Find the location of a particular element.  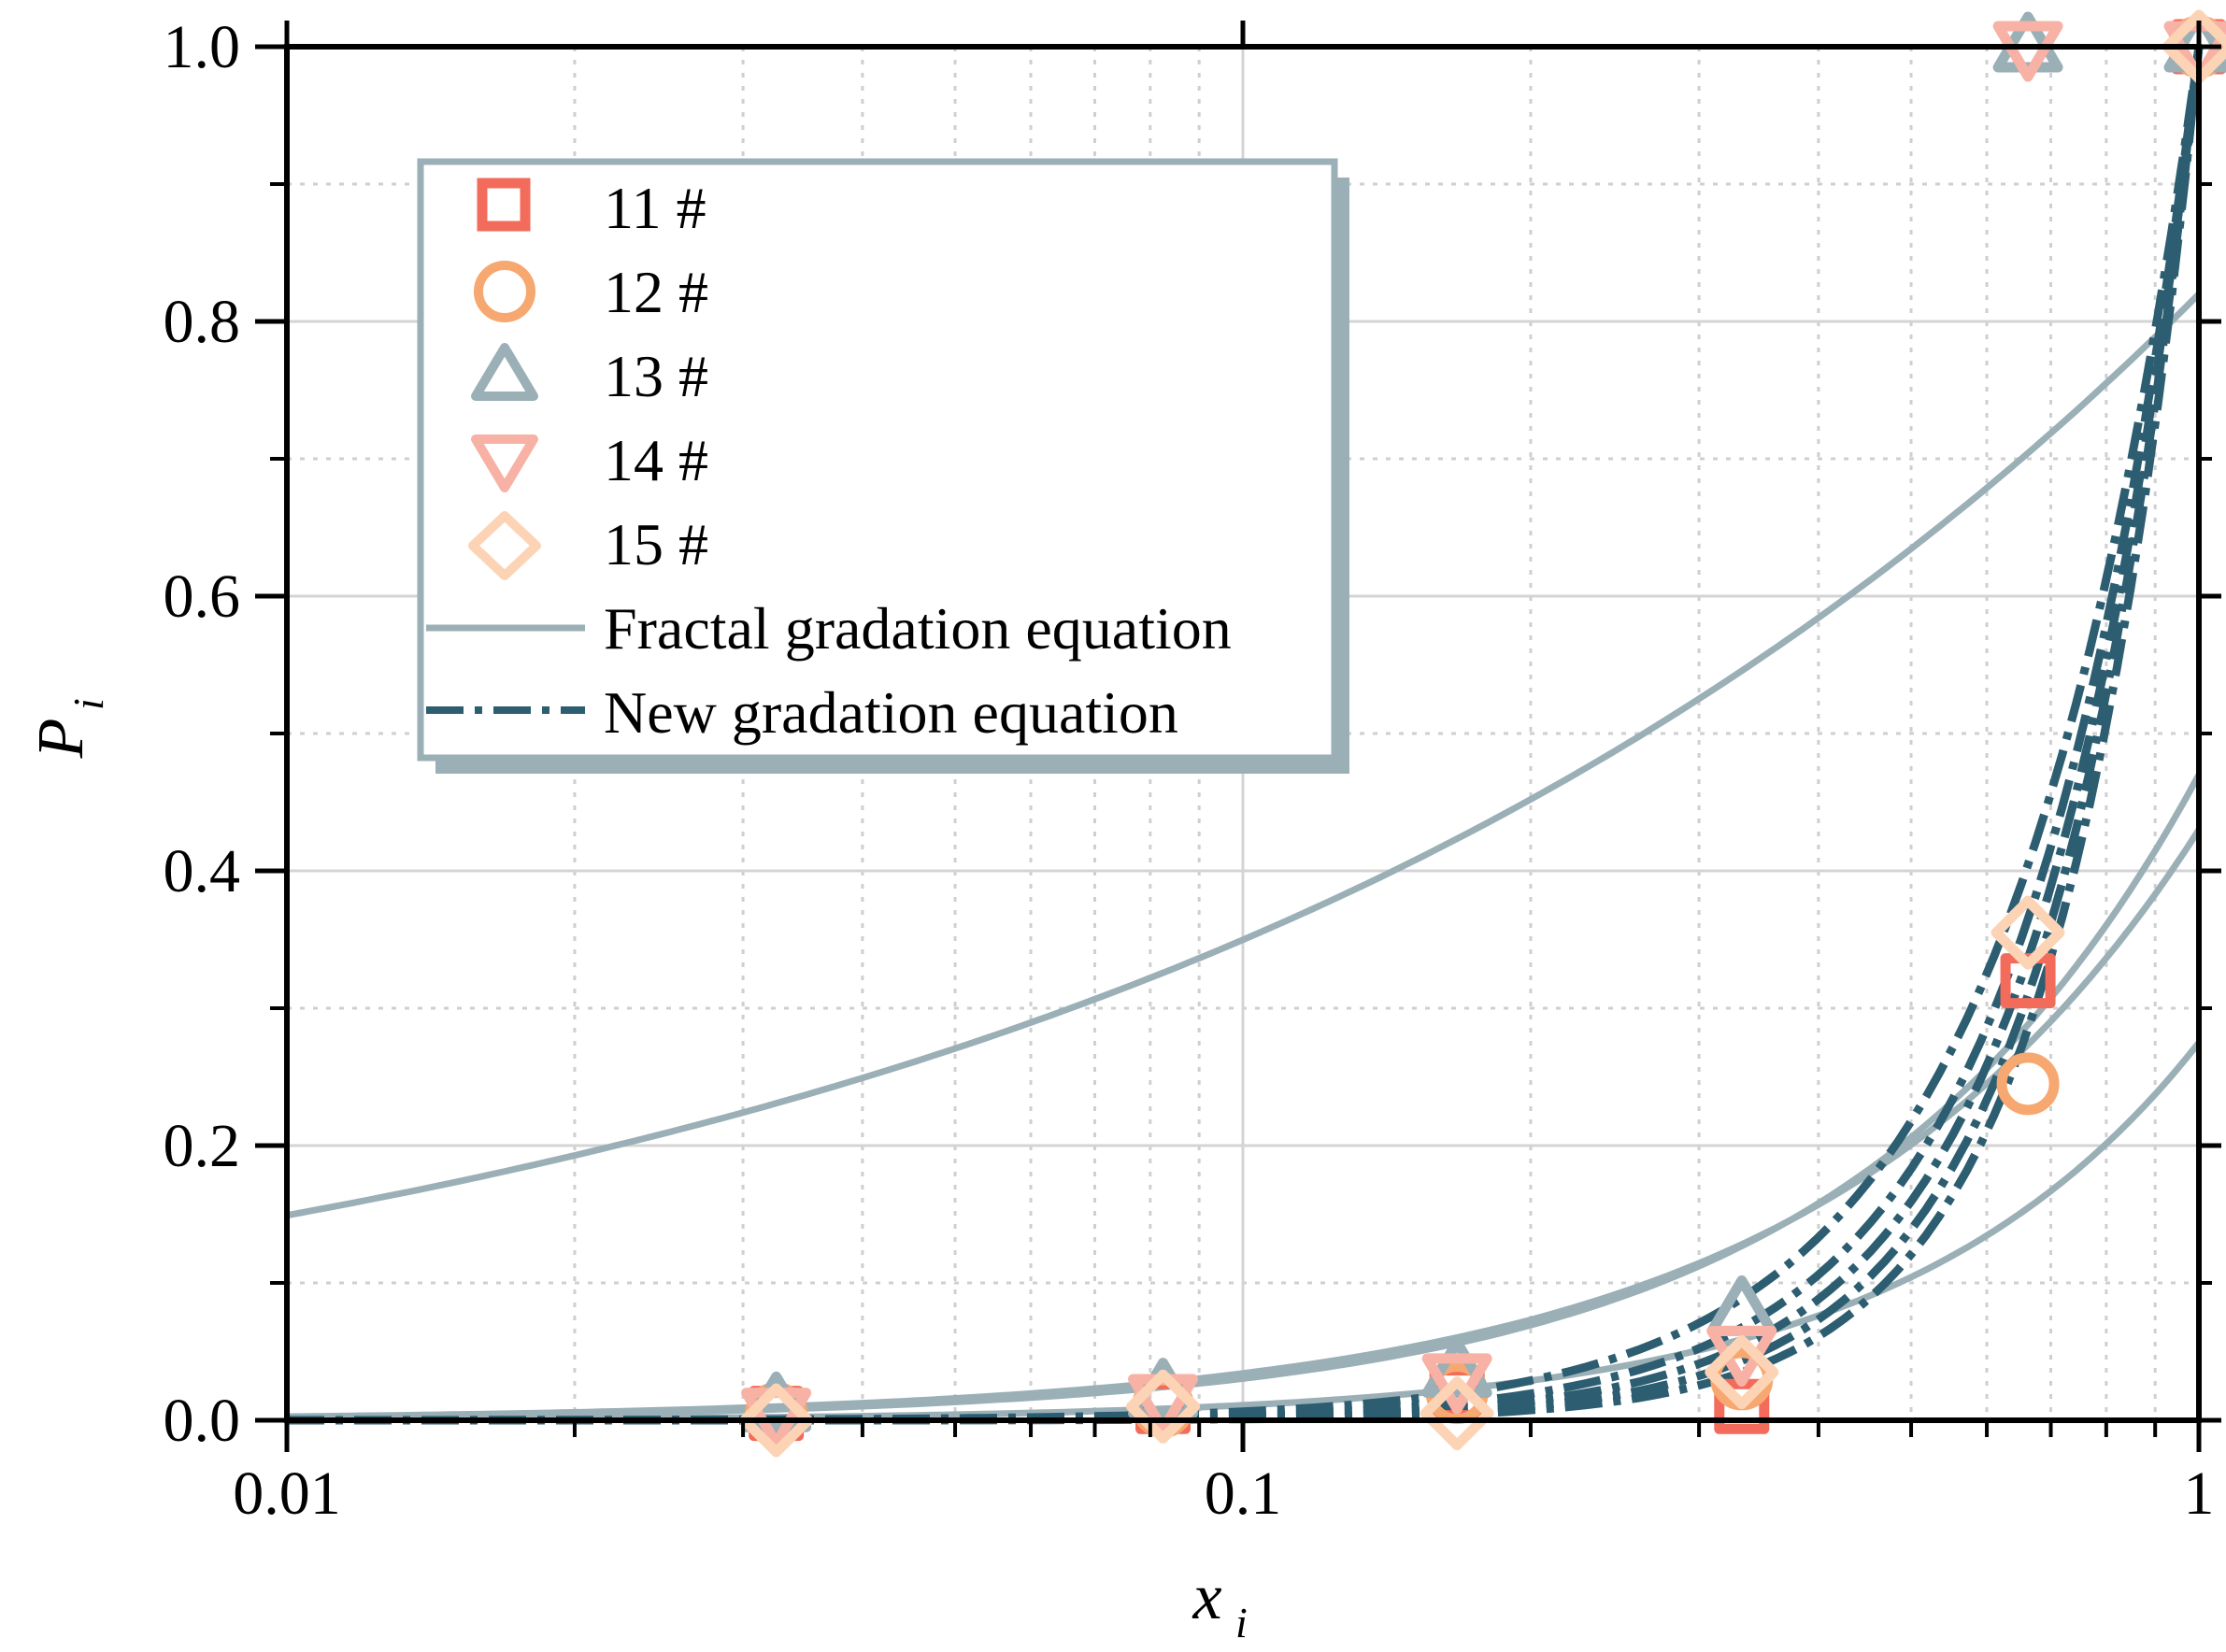

y-tick-label: 0.4 is located at coordinates (202, 871).